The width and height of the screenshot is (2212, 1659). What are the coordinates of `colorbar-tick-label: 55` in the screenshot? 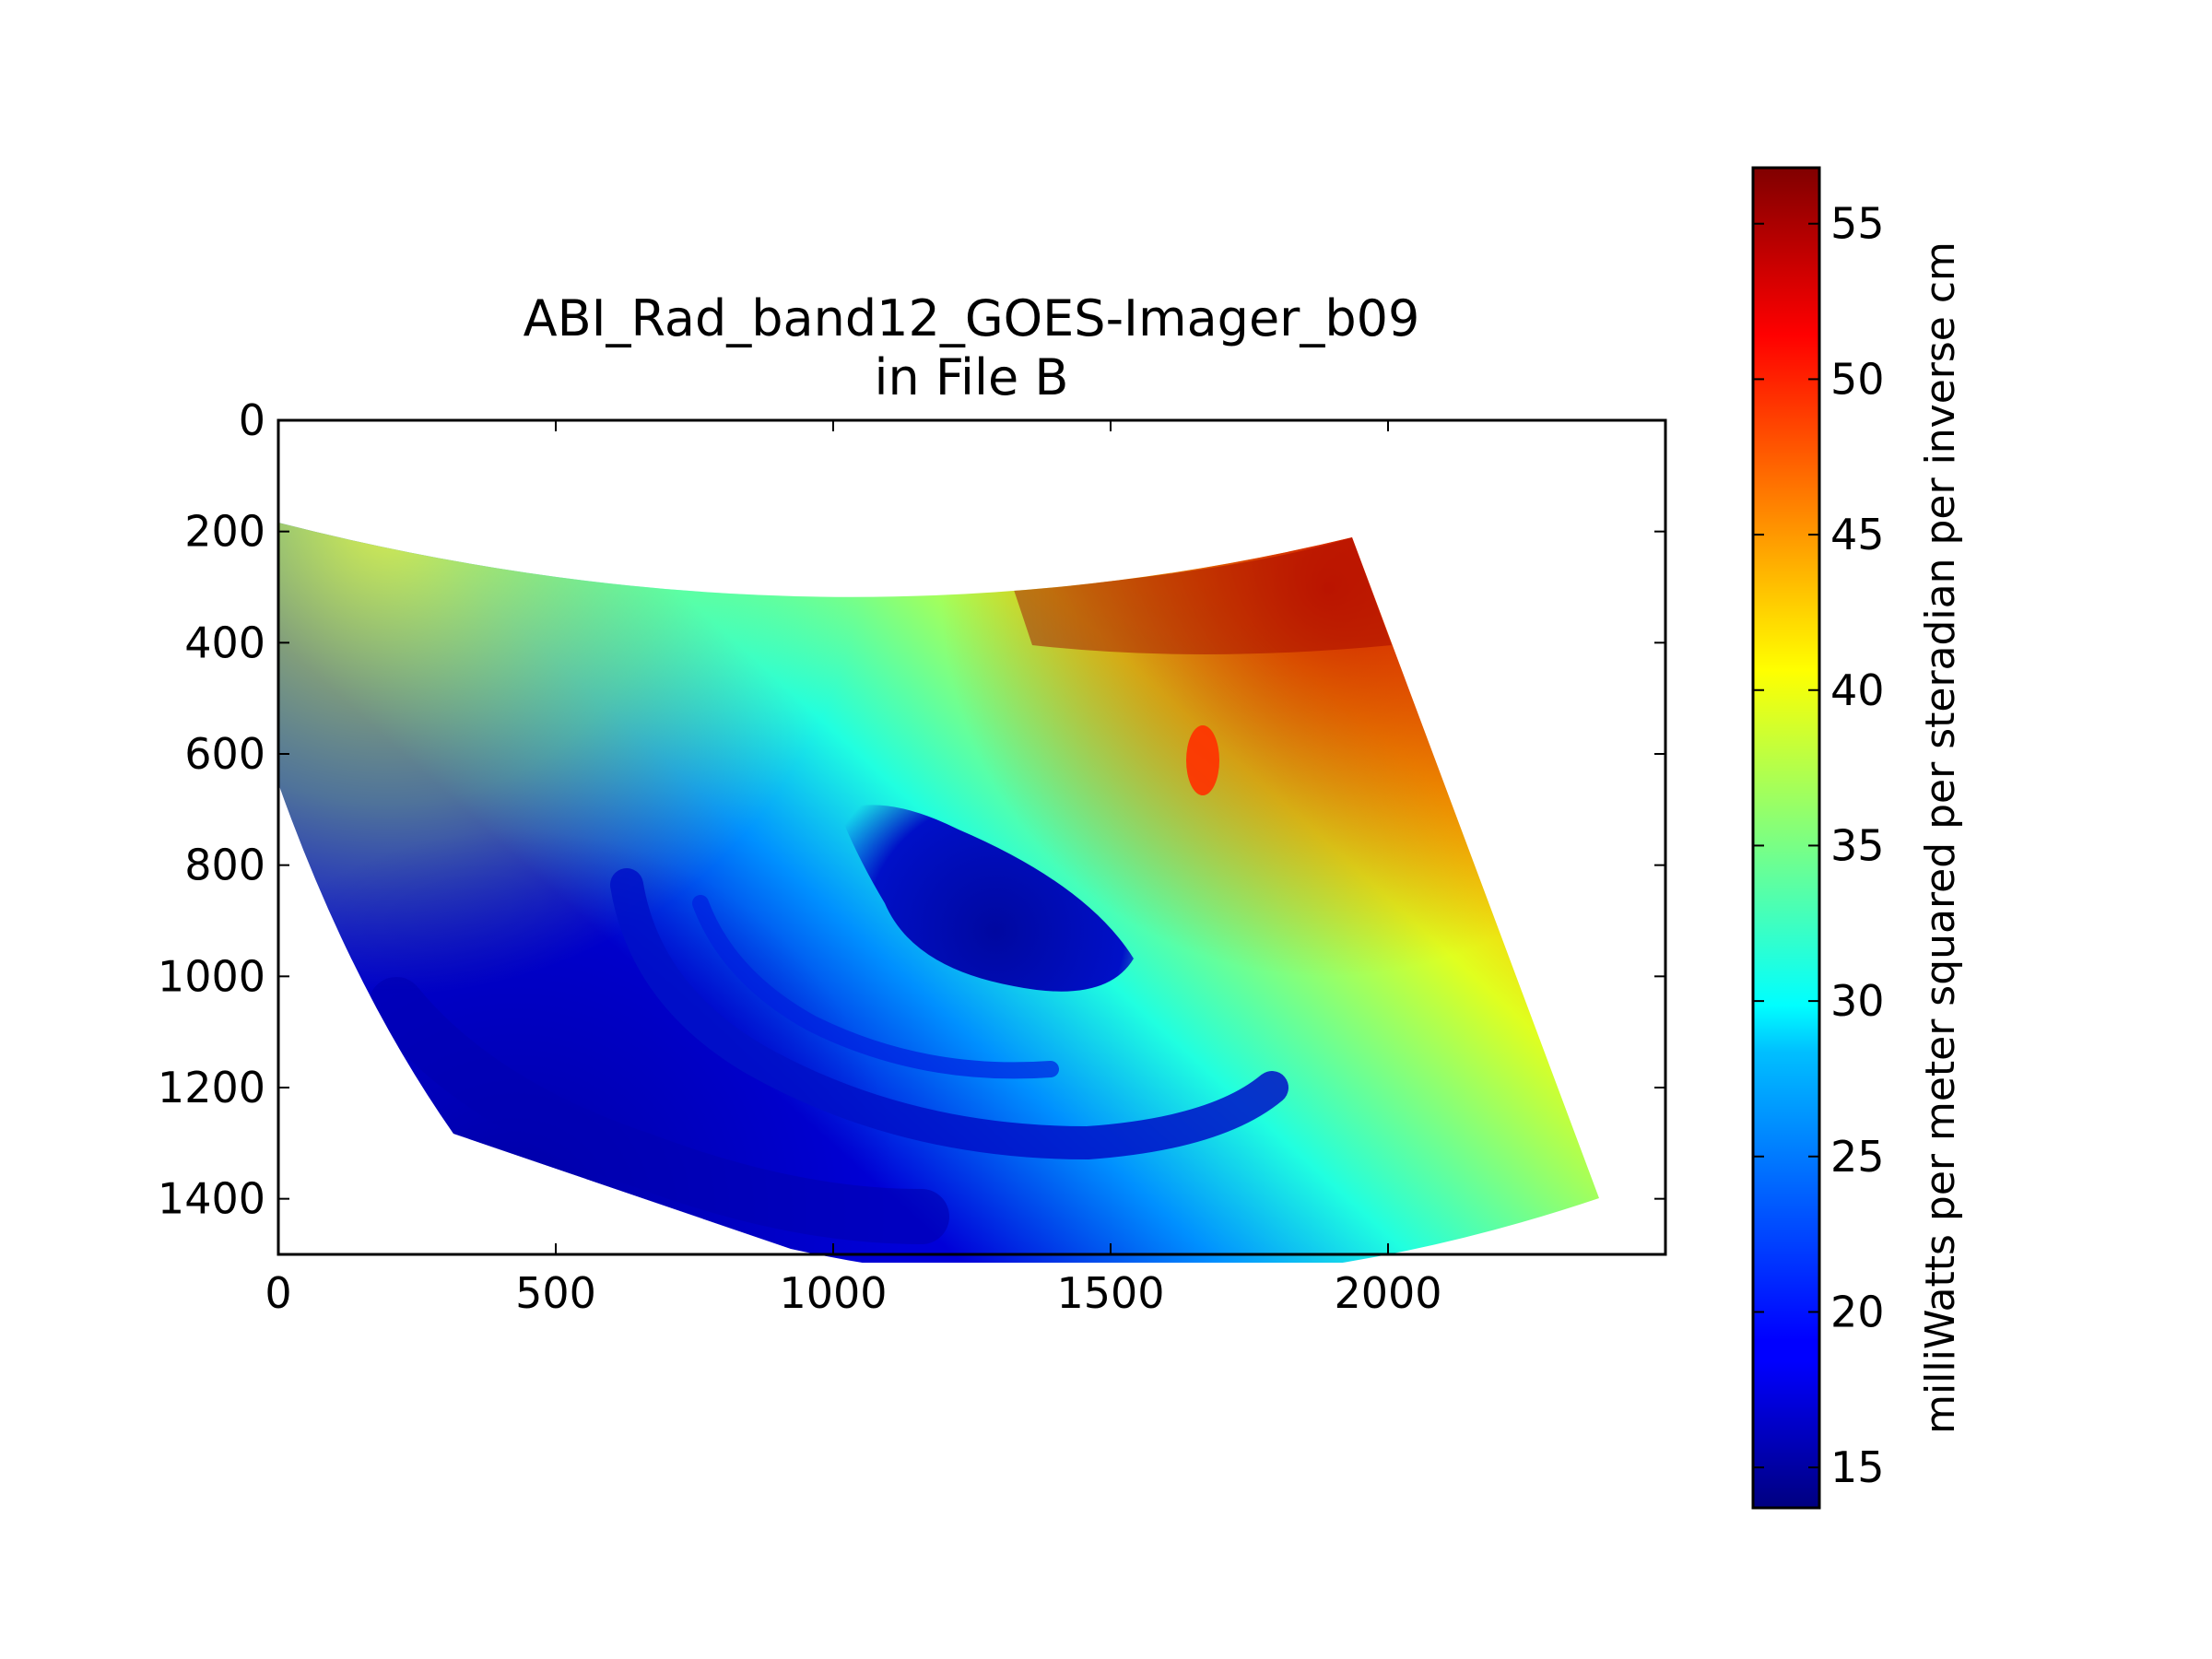 It's located at (1857, 224).